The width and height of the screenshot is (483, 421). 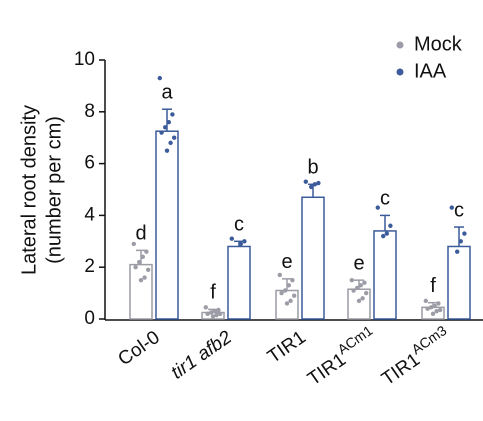 I want to click on letter-label: a, so click(x=167, y=92).